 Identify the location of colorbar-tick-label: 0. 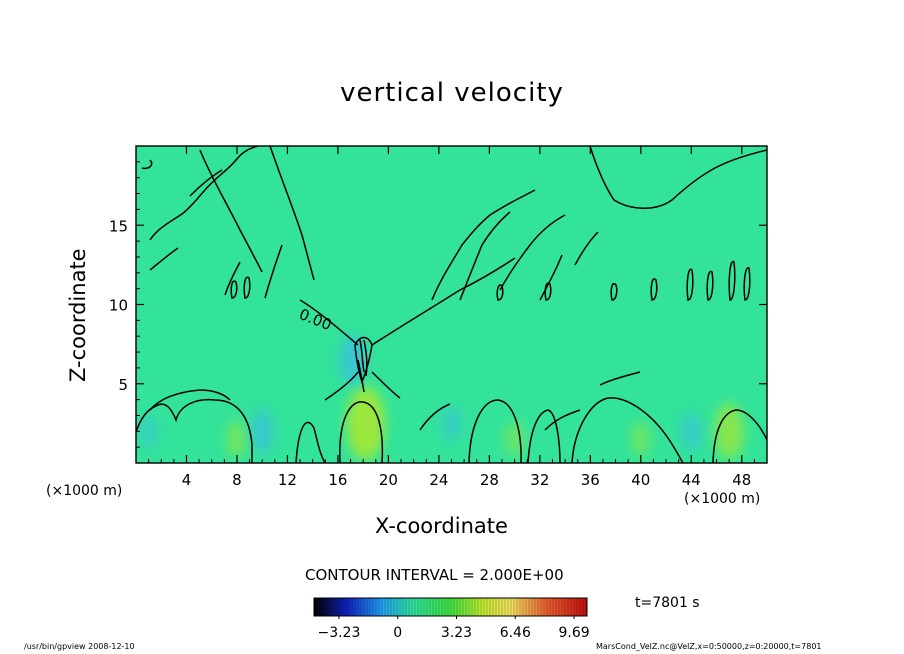
(397, 633).